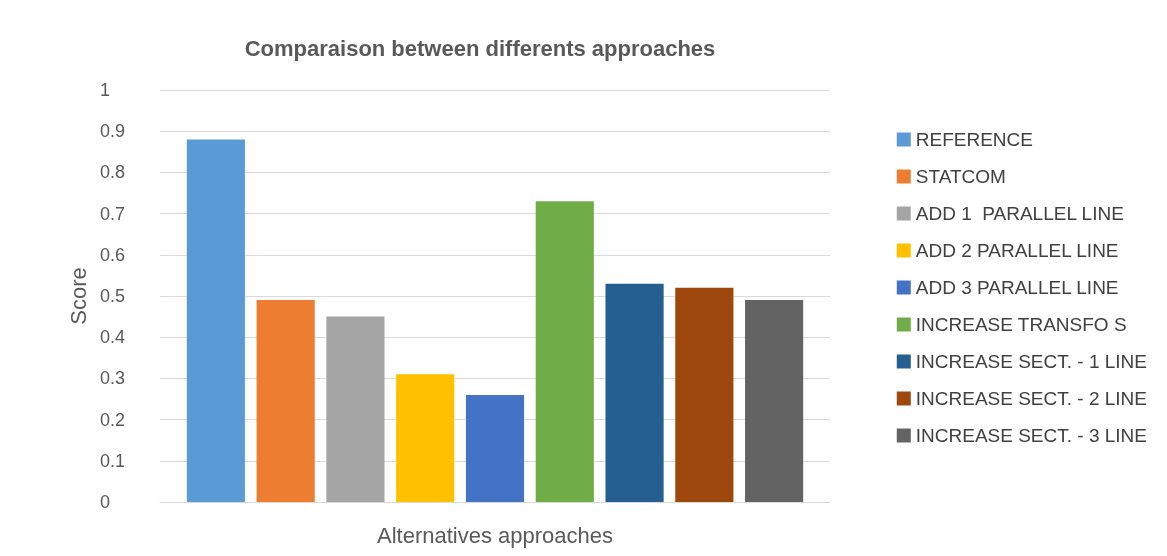 The height and width of the screenshot is (556, 1167). I want to click on y-tick-label: 0.3, so click(113, 378).